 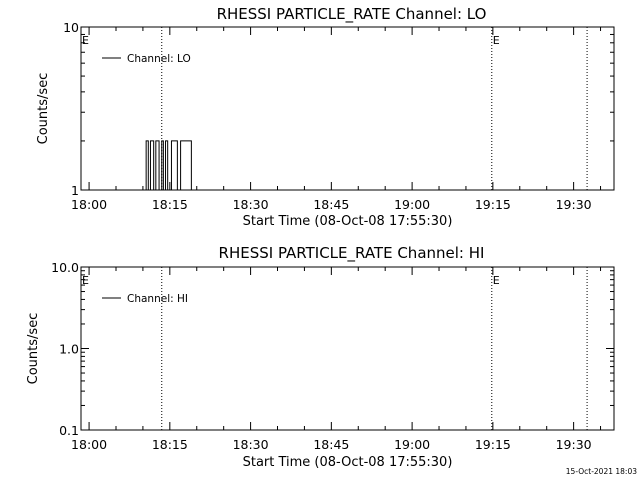 What do you see at coordinates (89, 204) in the screenshot?
I see `lo-x-tick-label: 18:00` at bounding box center [89, 204].